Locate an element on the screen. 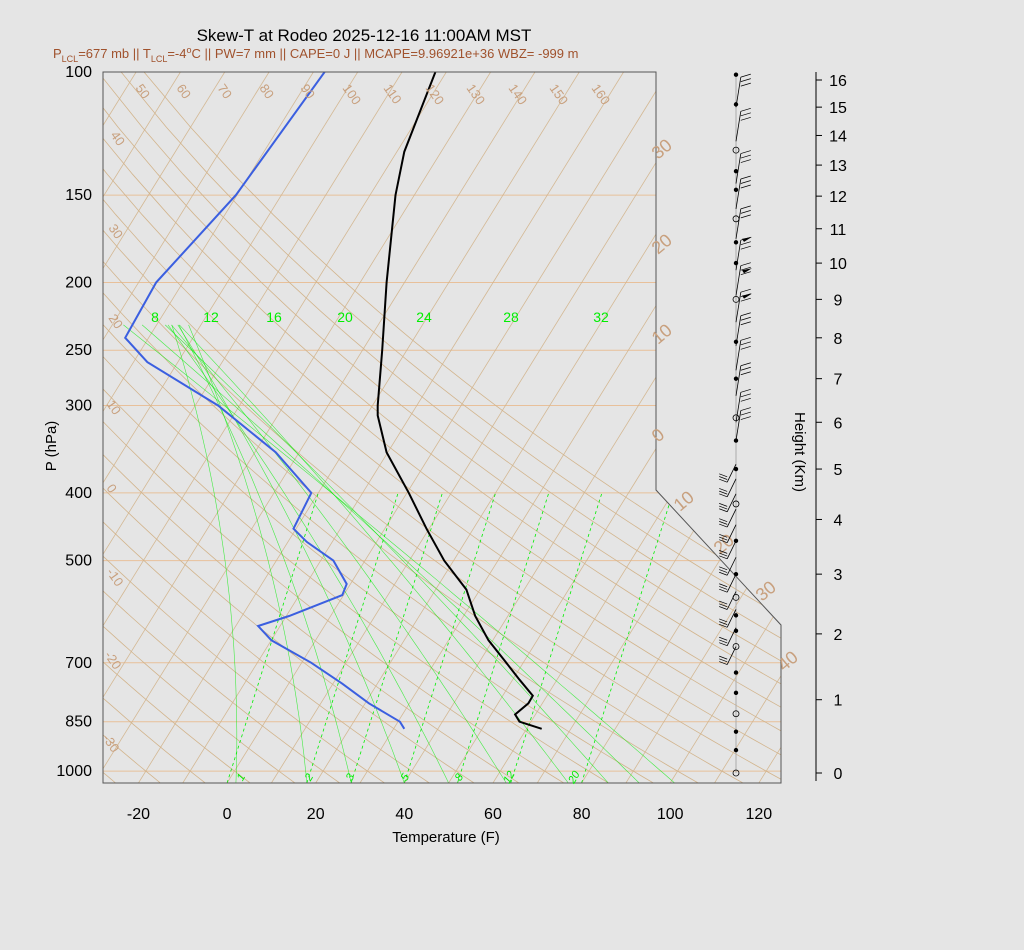 The width and height of the screenshot is (1024, 950). adiabat-left-label: 30 is located at coordinates (116, 231).